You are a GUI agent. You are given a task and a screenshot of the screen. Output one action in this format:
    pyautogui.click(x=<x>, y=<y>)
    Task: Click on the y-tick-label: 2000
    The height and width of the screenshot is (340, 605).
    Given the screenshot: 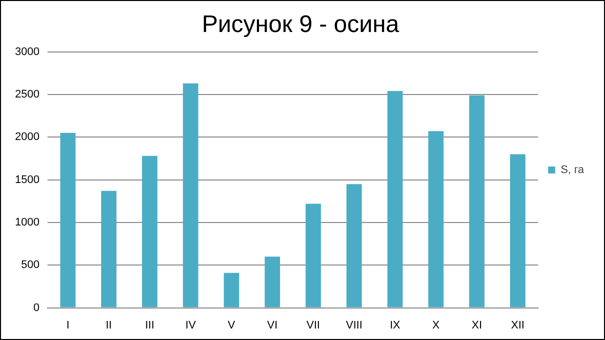 What is the action you would take?
    pyautogui.click(x=27, y=137)
    